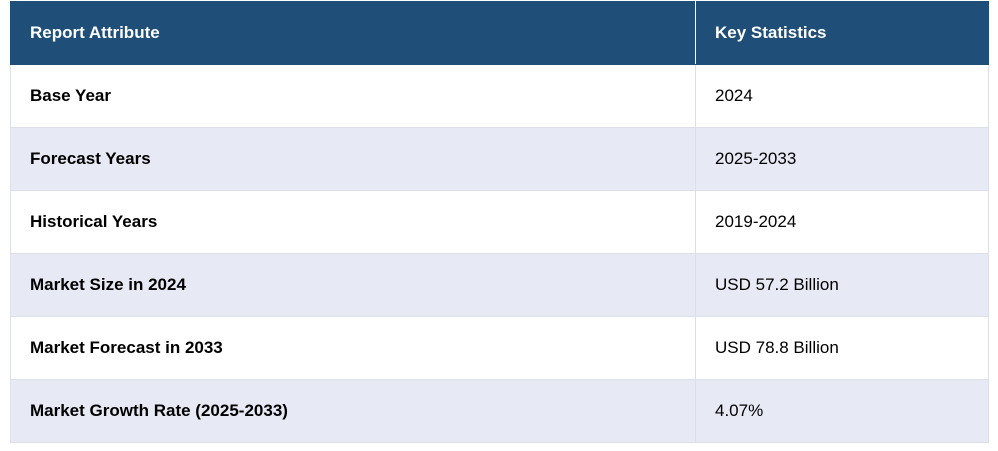  What do you see at coordinates (842, 159) in the screenshot?
I see `row-statistic-value: 2025-2033` at bounding box center [842, 159].